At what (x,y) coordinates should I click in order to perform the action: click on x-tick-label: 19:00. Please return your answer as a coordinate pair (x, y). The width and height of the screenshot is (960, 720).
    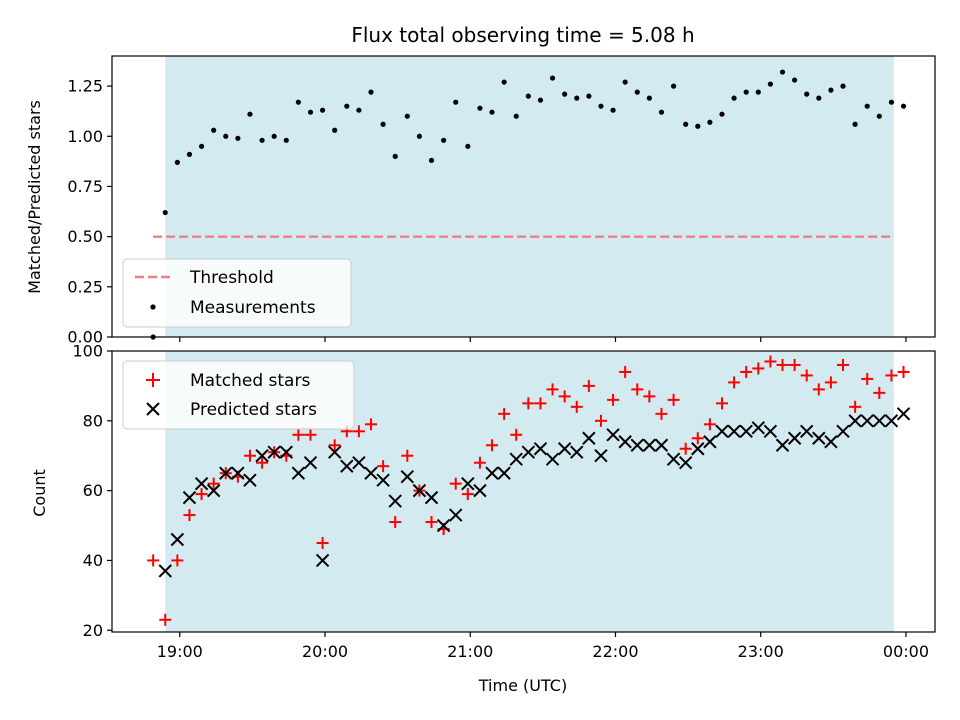
    Looking at the image, I should click on (180, 651).